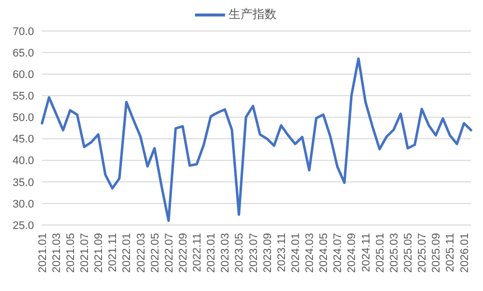 The height and width of the screenshot is (291, 483). What do you see at coordinates (464, 253) in the screenshot?
I see `x-tick-label: 2026.01` at bounding box center [464, 253].